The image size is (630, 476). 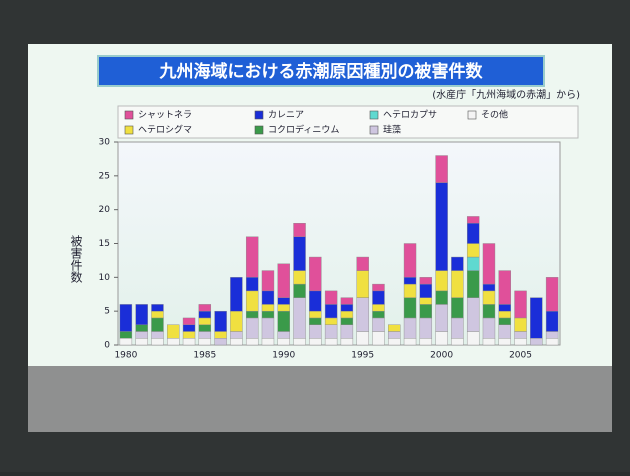 I want to click on y-tick-label: 20, so click(x=105, y=210).